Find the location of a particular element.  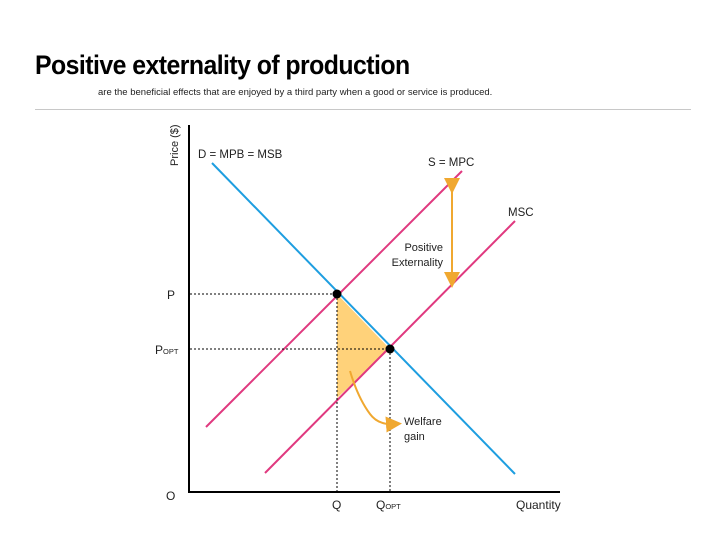

welfare-gain-area is located at coordinates (363, 346).